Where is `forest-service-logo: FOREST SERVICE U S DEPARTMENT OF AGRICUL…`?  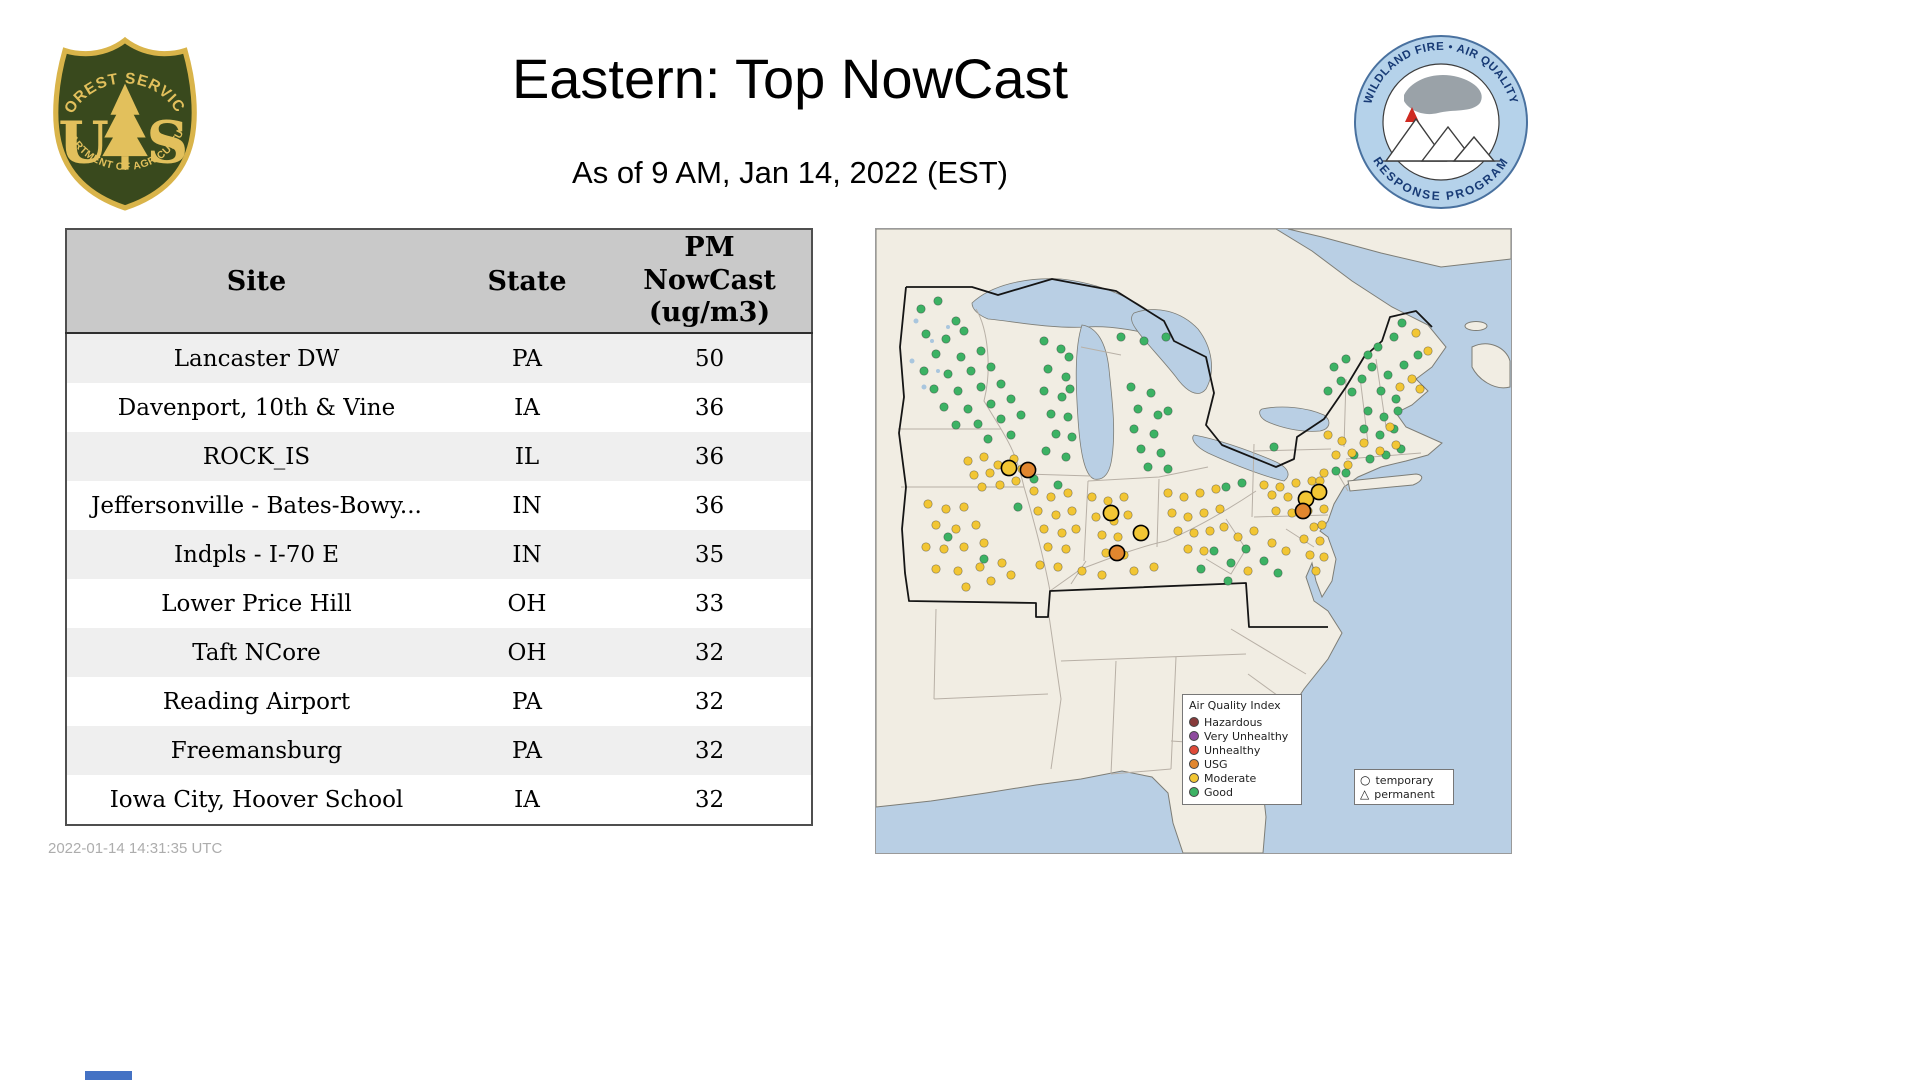 forest-service-logo: FOREST SERVICE U S DEPARTMENT OF AGRICUL… is located at coordinates (119, 122).